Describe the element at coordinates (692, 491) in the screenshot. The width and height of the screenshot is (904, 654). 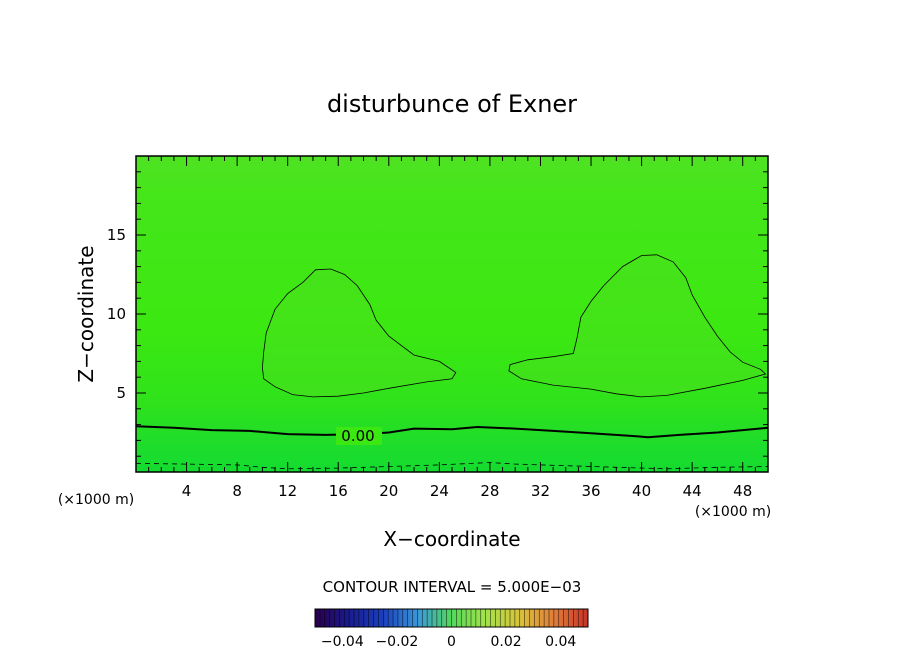
I see `x-tick-label: 44` at that location.